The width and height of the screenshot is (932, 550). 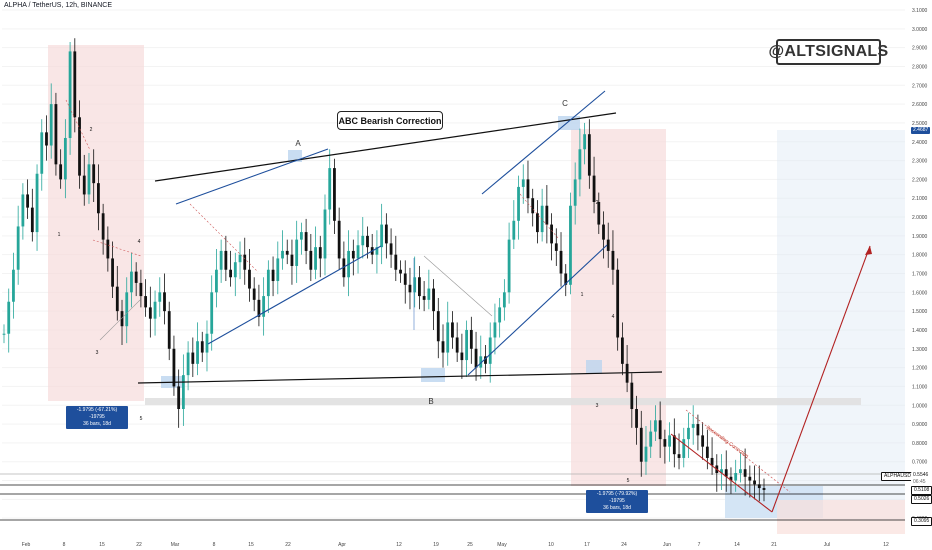 I want to click on y-tick-label: 1.9000, so click(x=920, y=237).